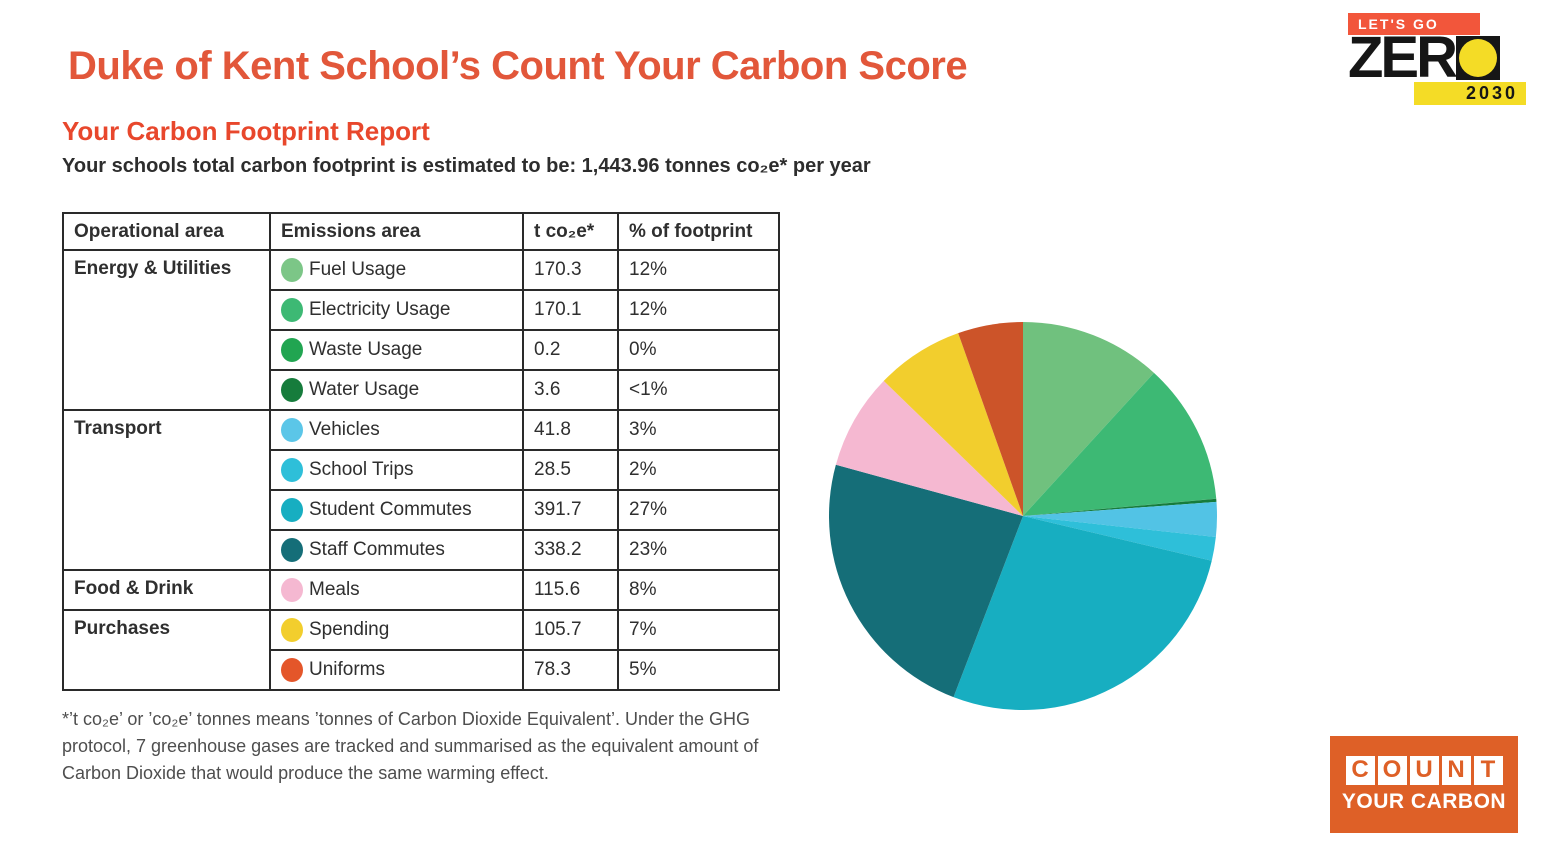  What do you see at coordinates (570, 550) in the screenshot?
I see `t-co2e-value: 338.2` at bounding box center [570, 550].